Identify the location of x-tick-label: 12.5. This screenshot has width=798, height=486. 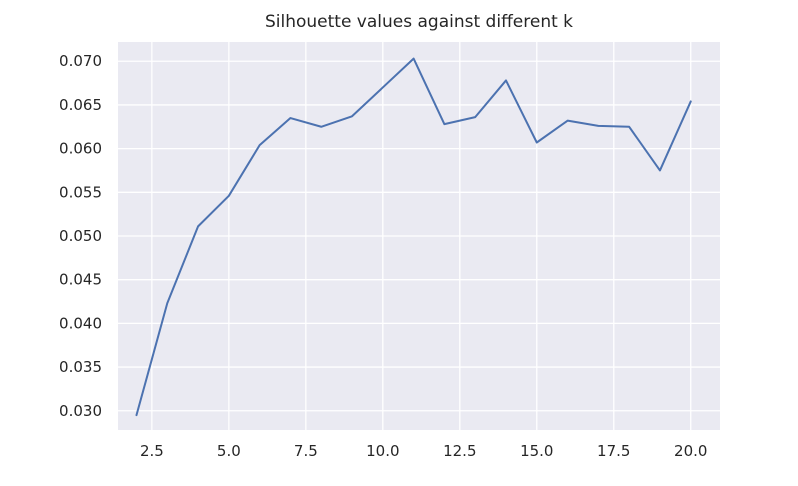
(459, 451).